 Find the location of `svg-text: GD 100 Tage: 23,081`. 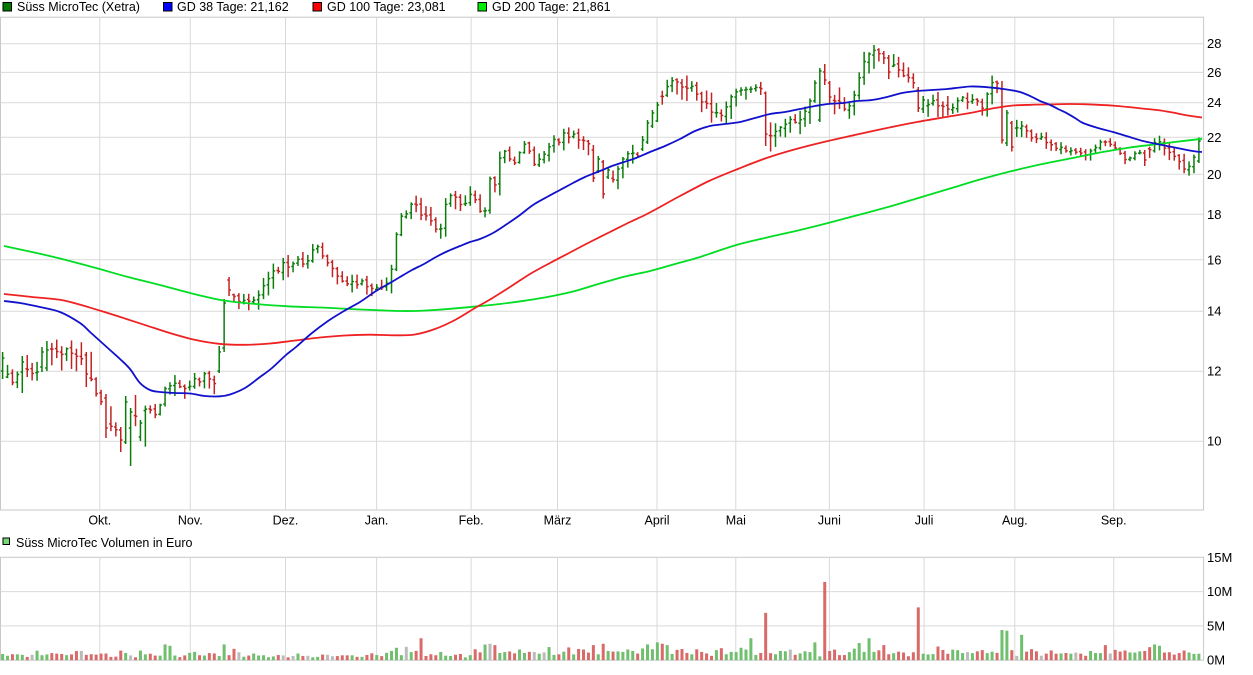

svg-text: GD 100 Tage: 23,081 is located at coordinates (386, 7).